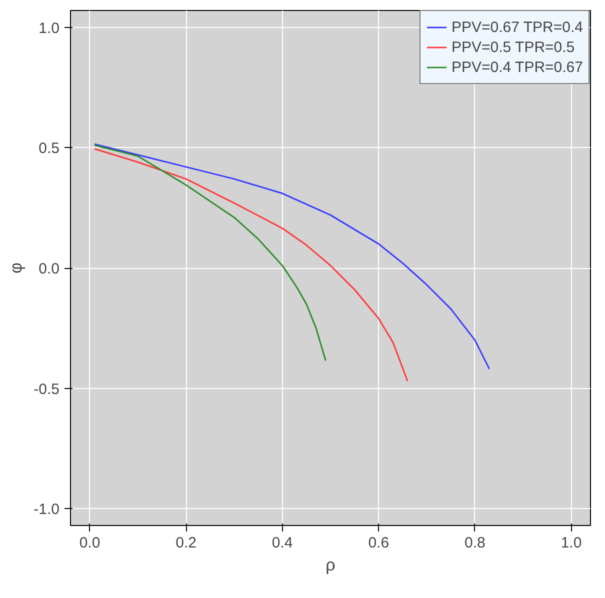  What do you see at coordinates (16, 268) in the screenshot?
I see `y-axis-title: φ` at bounding box center [16, 268].